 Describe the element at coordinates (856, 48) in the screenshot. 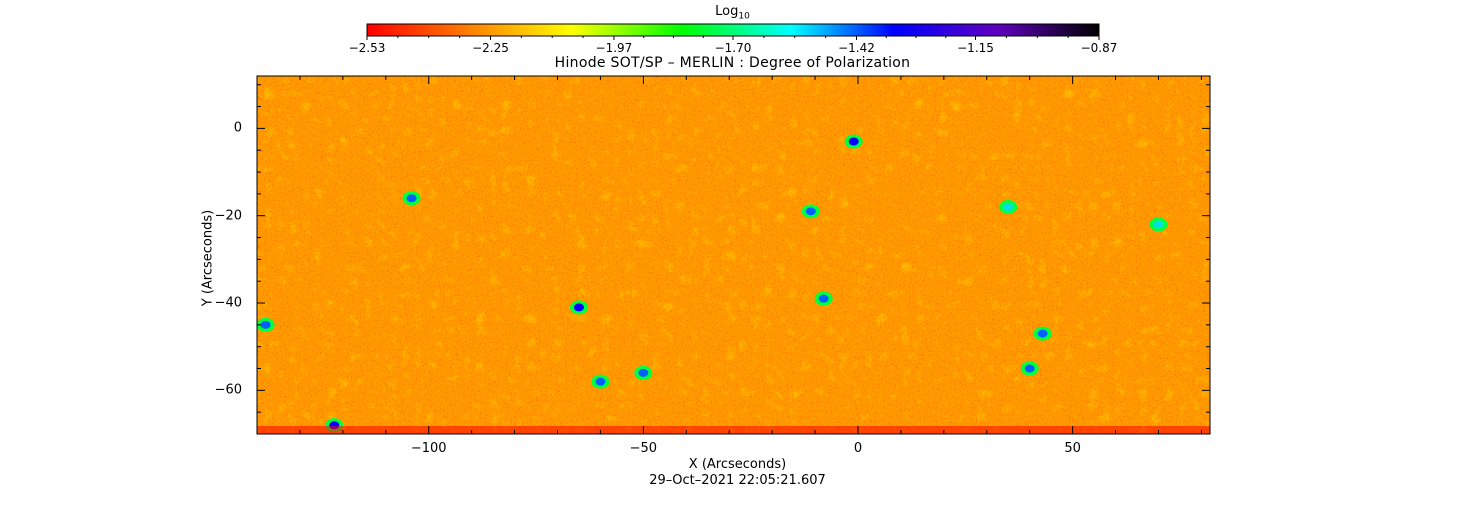

I see `colorbar-tick-label: −1.42` at that location.